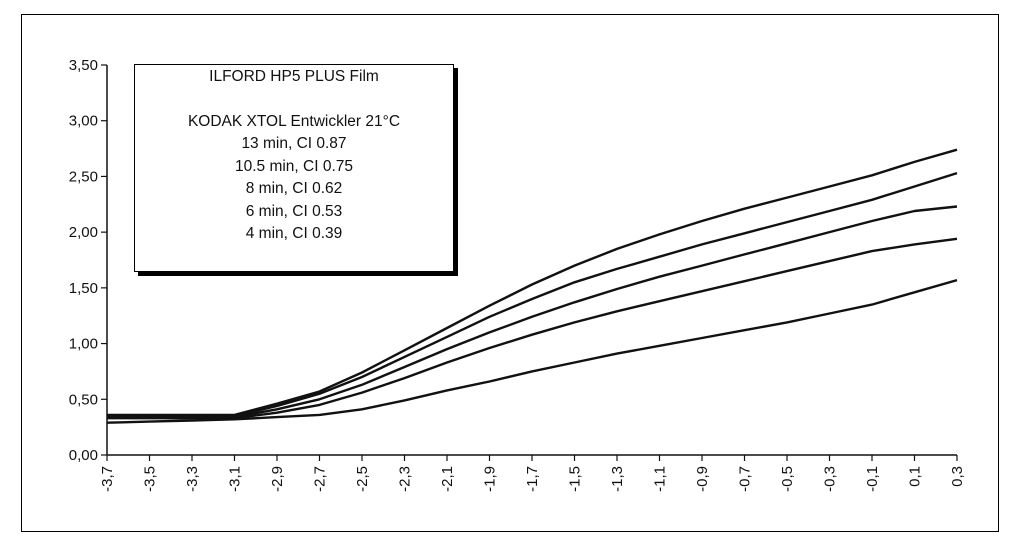 The image size is (1024, 550). What do you see at coordinates (915, 476) in the screenshot?
I see `x-tick-label: 0,1` at bounding box center [915, 476].